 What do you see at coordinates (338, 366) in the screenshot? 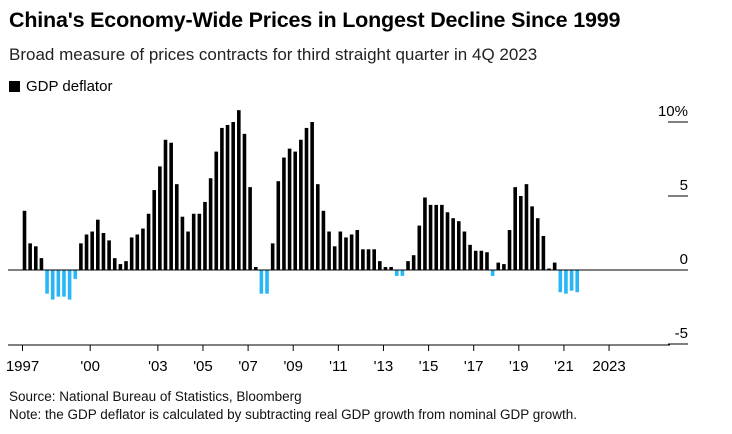
I see `x-tick-label: '11` at bounding box center [338, 366].